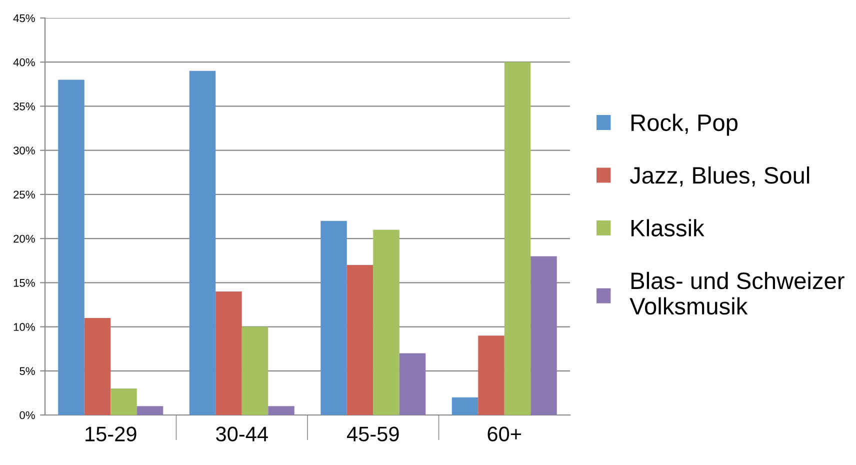 Image resolution: width=856 pixels, height=465 pixels. Describe the element at coordinates (24, 150) in the screenshot. I see `y-tick-label: 30%` at that location.